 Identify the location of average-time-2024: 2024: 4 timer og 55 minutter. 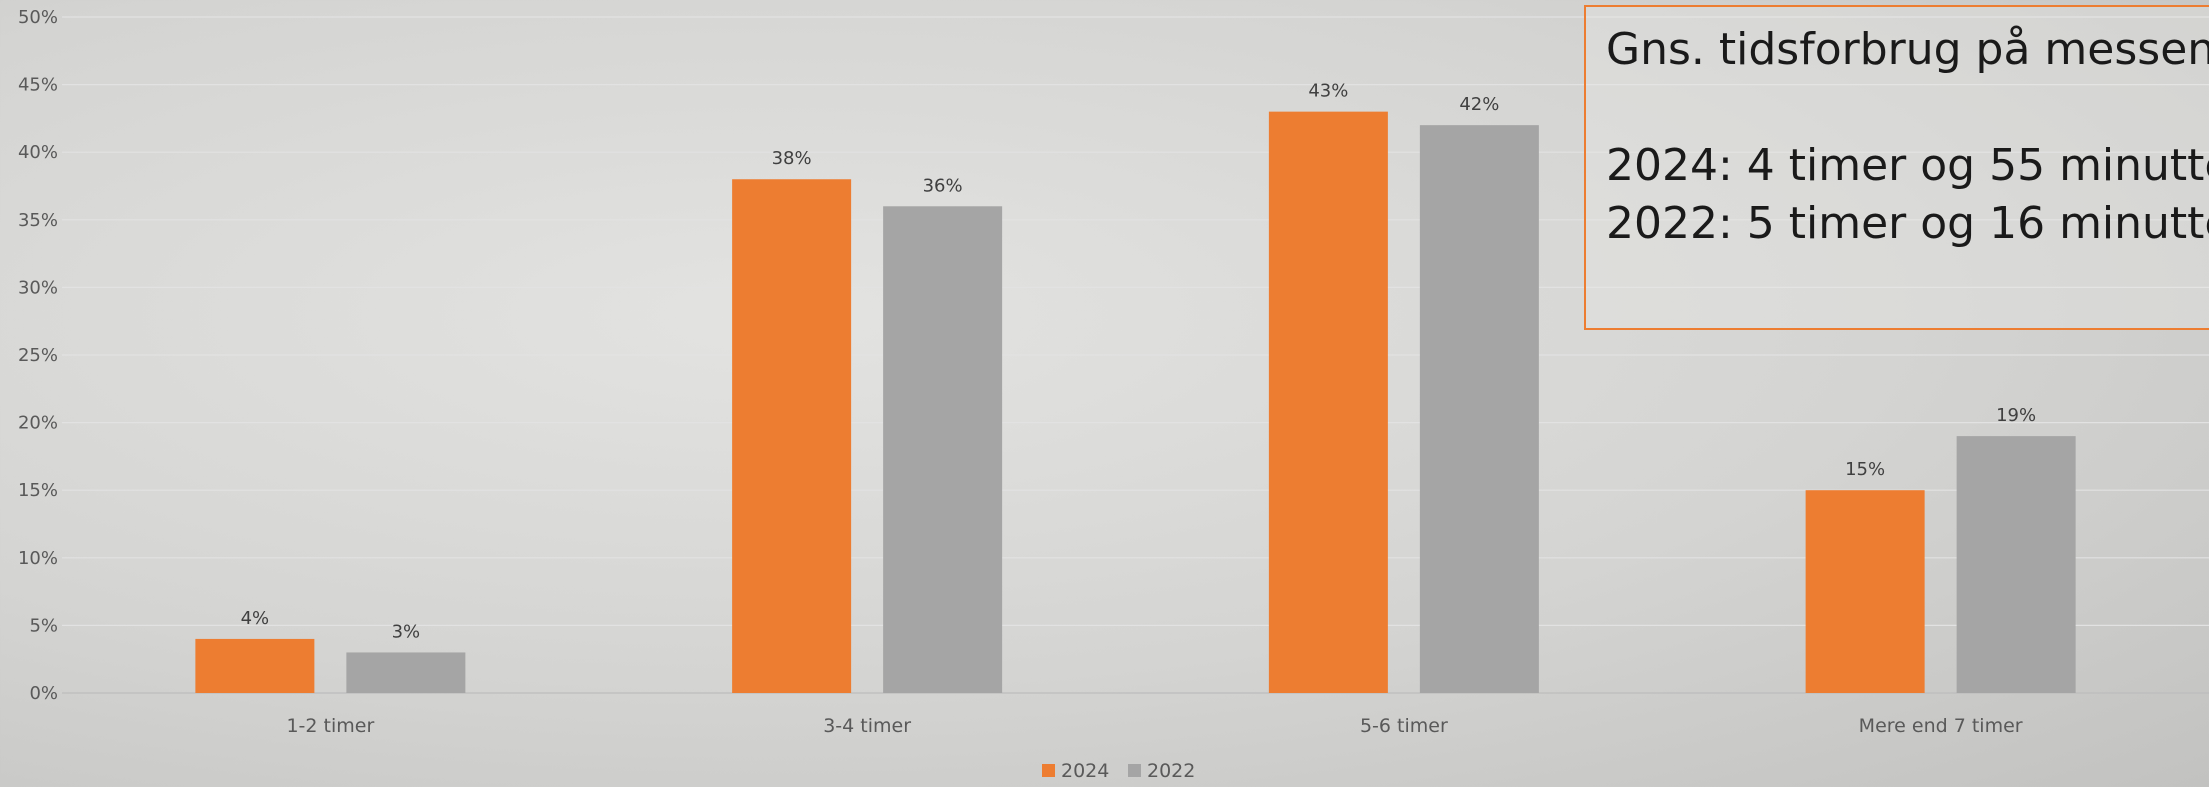
(1907, 165).